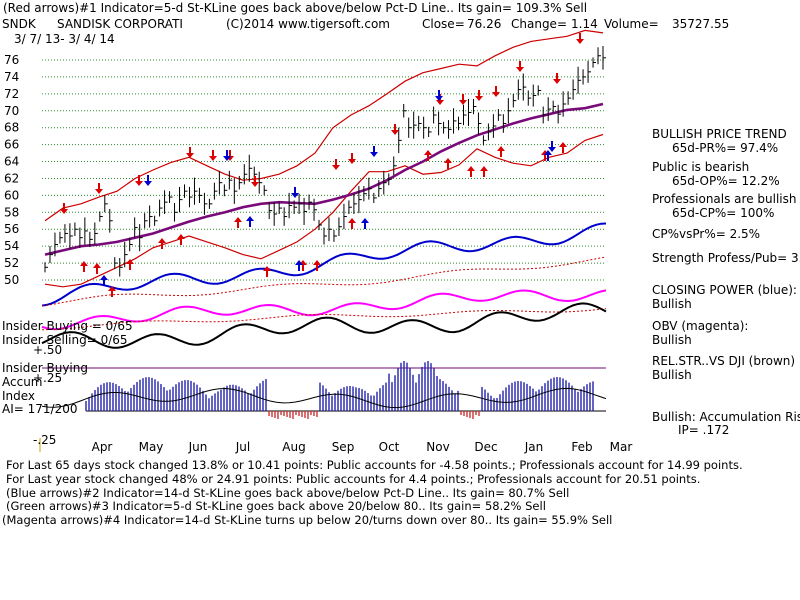 This screenshot has width=800, height=600. Describe the element at coordinates (324, 281) in the screenshot. I see `closing-power-ma` at that location.